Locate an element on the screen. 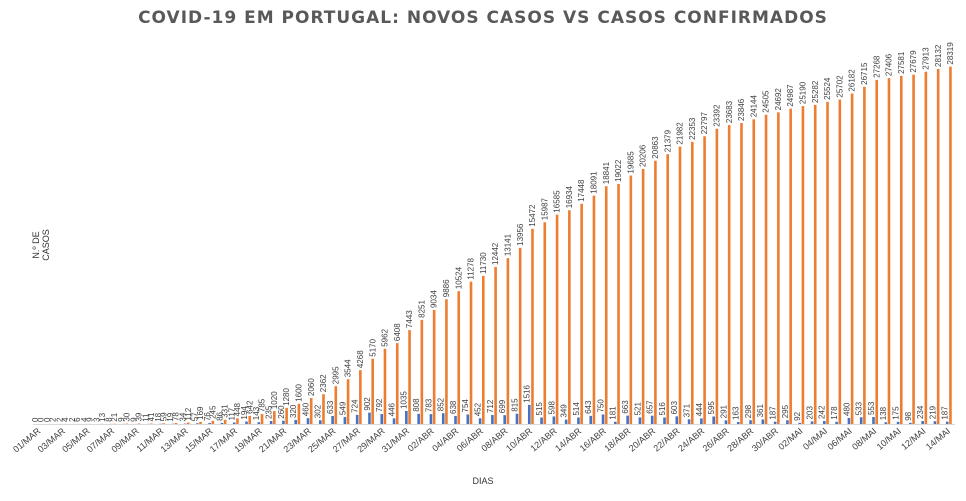 The height and width of the screenshot is (501, 966). data-label-new-cases: 516 is located at coordinates (662, 409).